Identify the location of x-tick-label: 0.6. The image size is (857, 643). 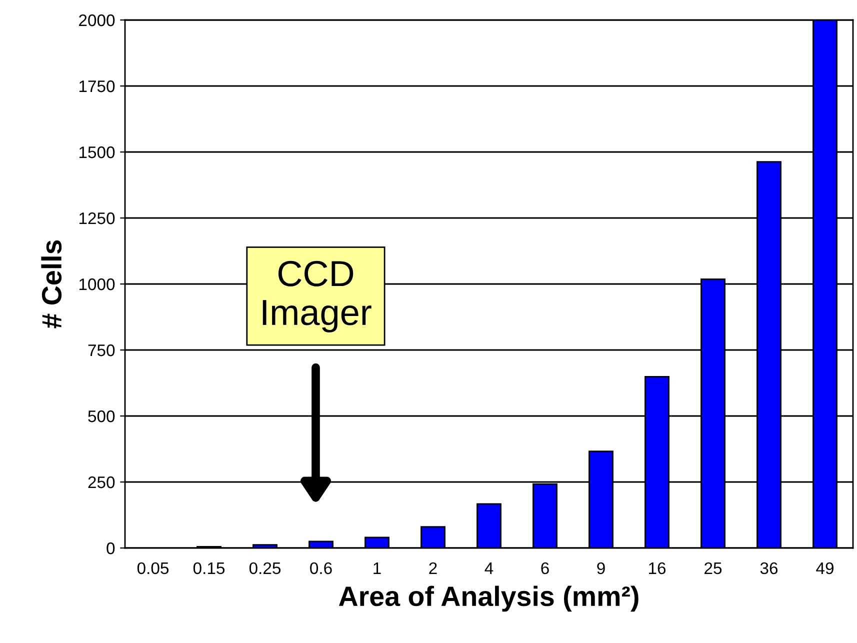
(321, 568).